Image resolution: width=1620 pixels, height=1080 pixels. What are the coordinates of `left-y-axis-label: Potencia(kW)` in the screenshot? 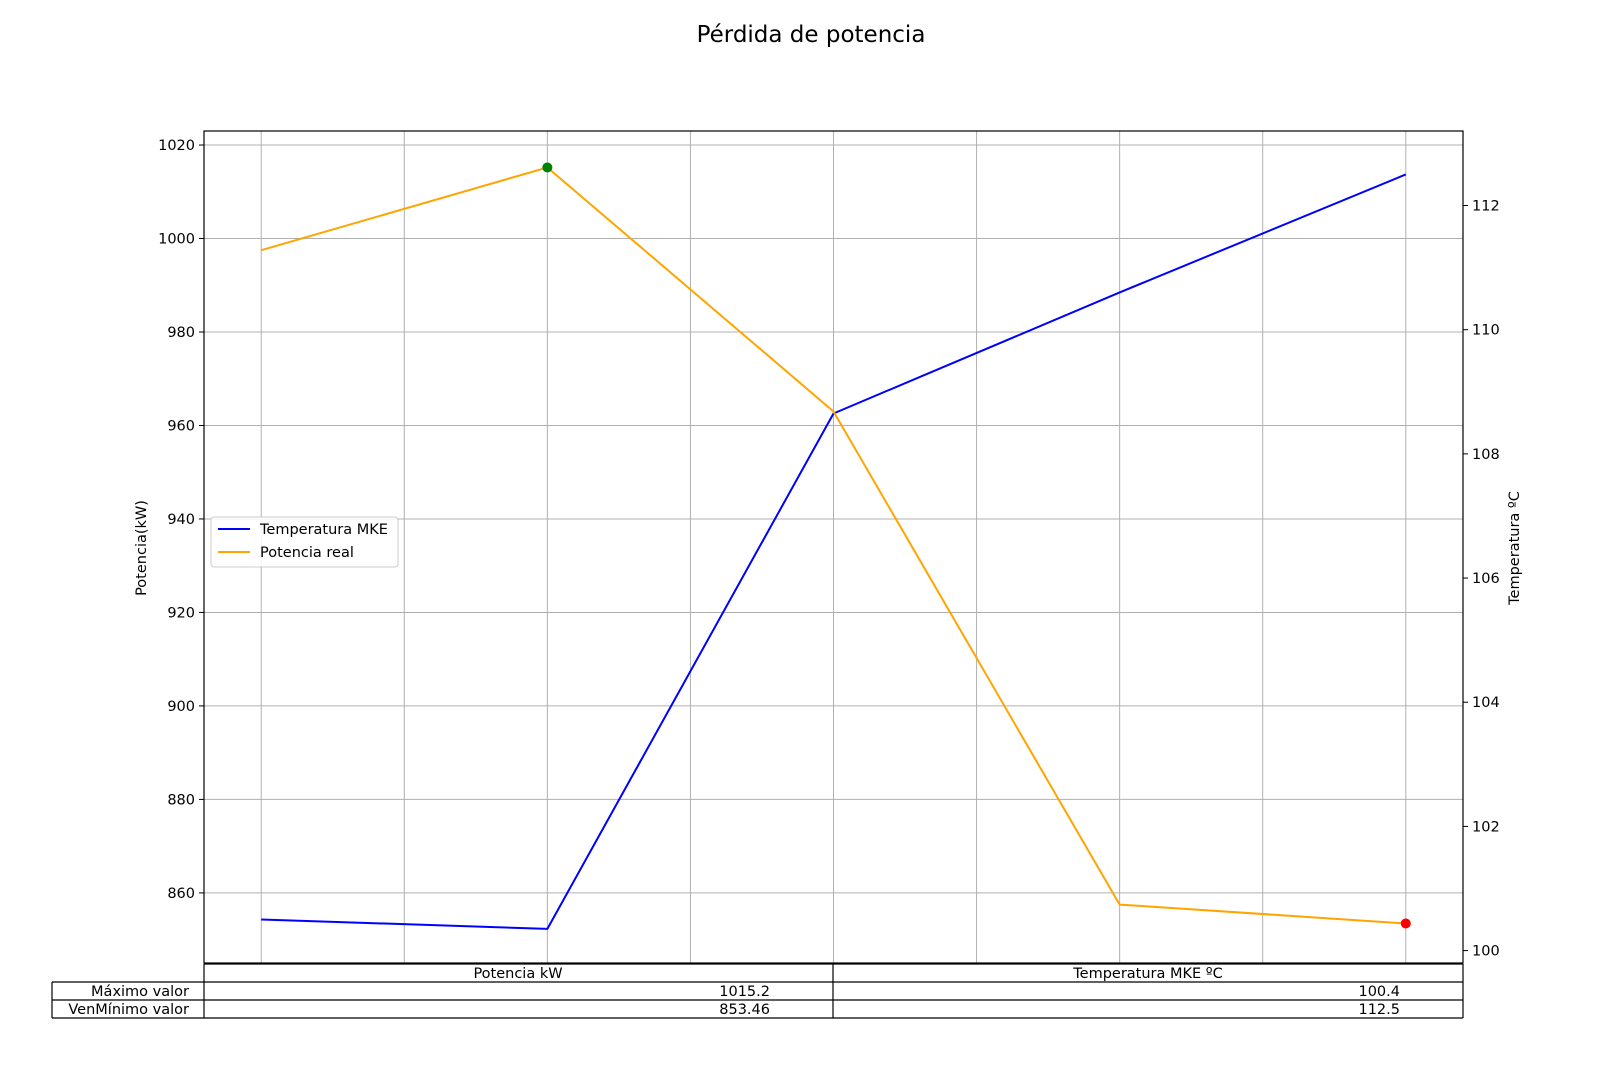 It's located at (142, 548).